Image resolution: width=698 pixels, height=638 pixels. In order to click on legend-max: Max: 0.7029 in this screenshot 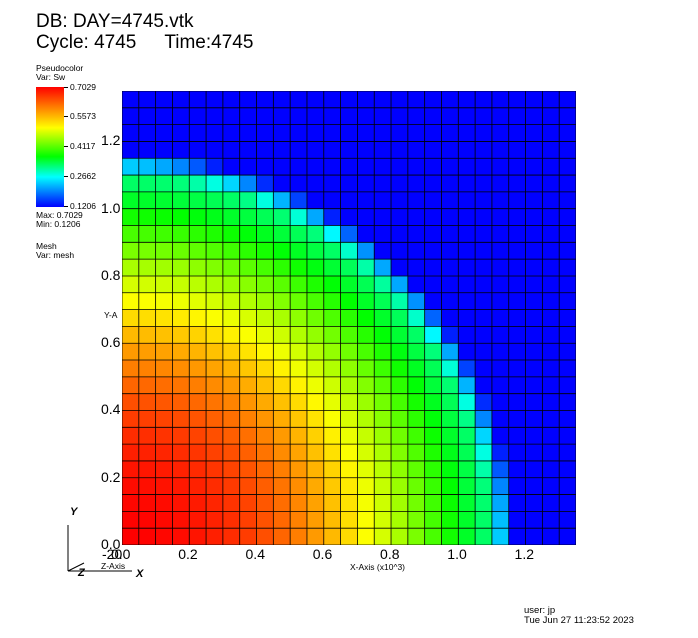, I will do `click(59, 215)`.